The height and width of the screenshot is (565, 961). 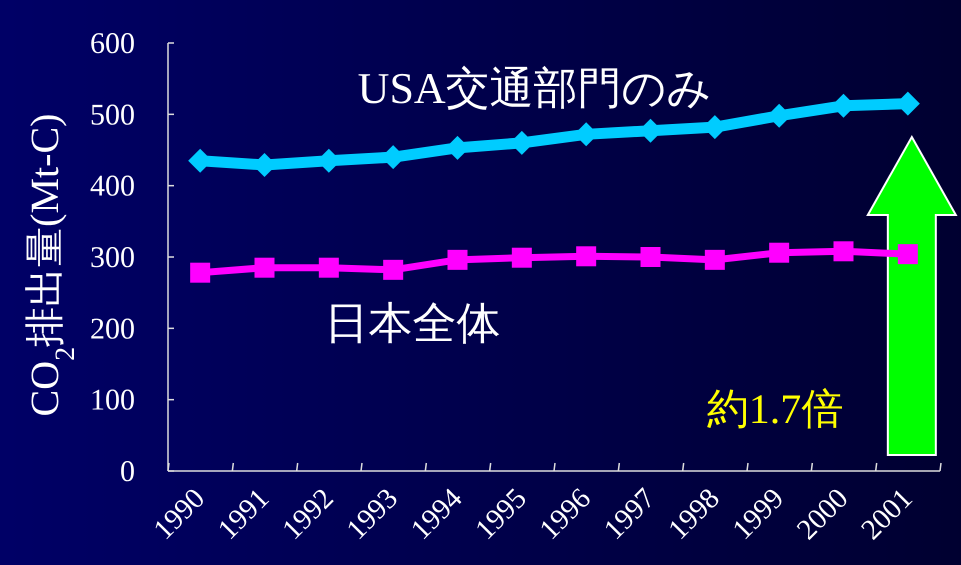 I want to click on x-tick-label: 1991, so click(x=244, y=514).